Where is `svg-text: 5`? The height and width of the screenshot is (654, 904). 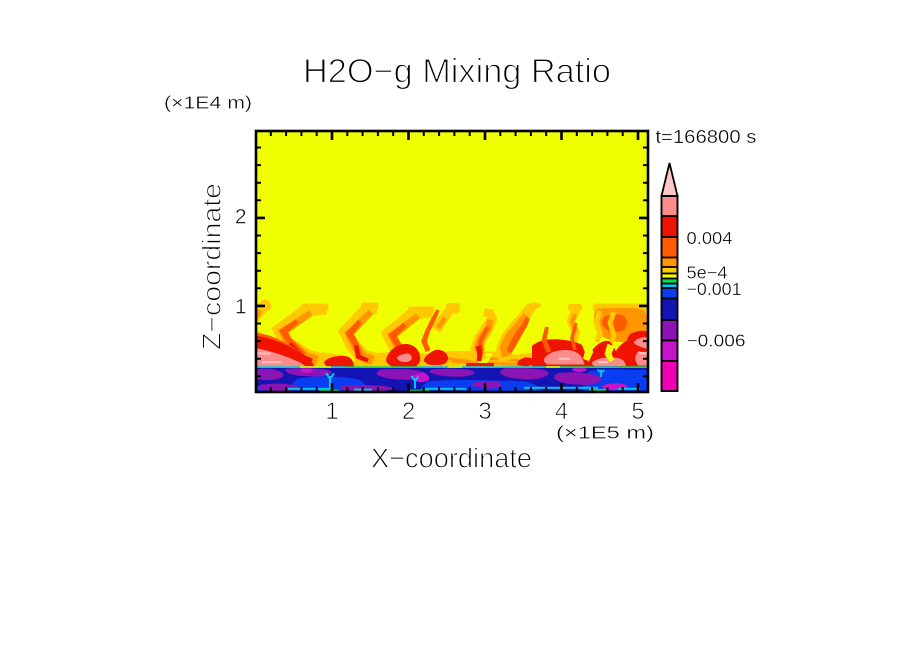
svg-text: 5 is located at coordinates (637, 411).